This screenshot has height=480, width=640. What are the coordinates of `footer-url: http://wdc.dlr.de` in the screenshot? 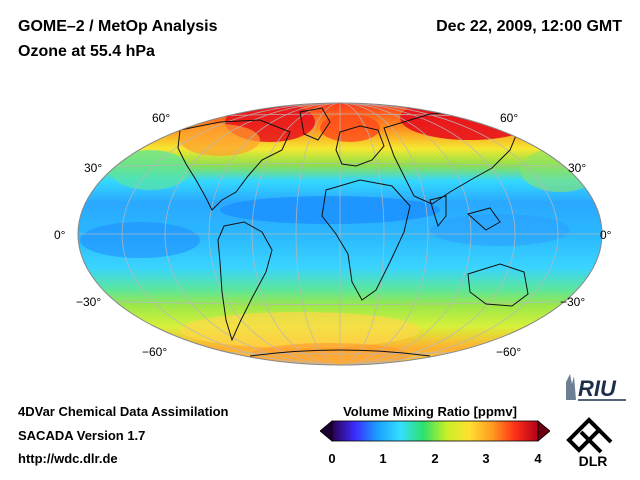 It's located at (68, 458).